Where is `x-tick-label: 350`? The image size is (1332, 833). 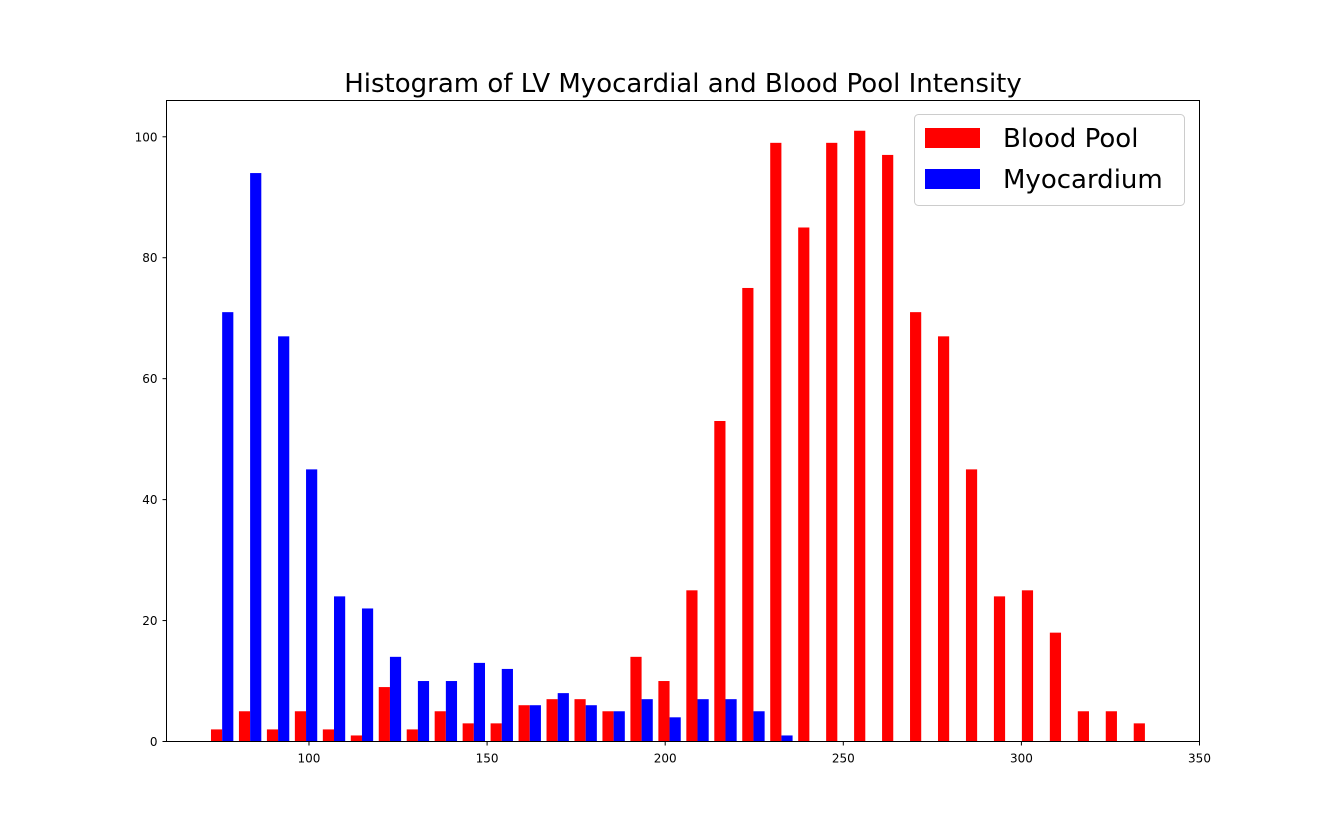 x-tick-label: 350 is located at coordinates (1199, 759).